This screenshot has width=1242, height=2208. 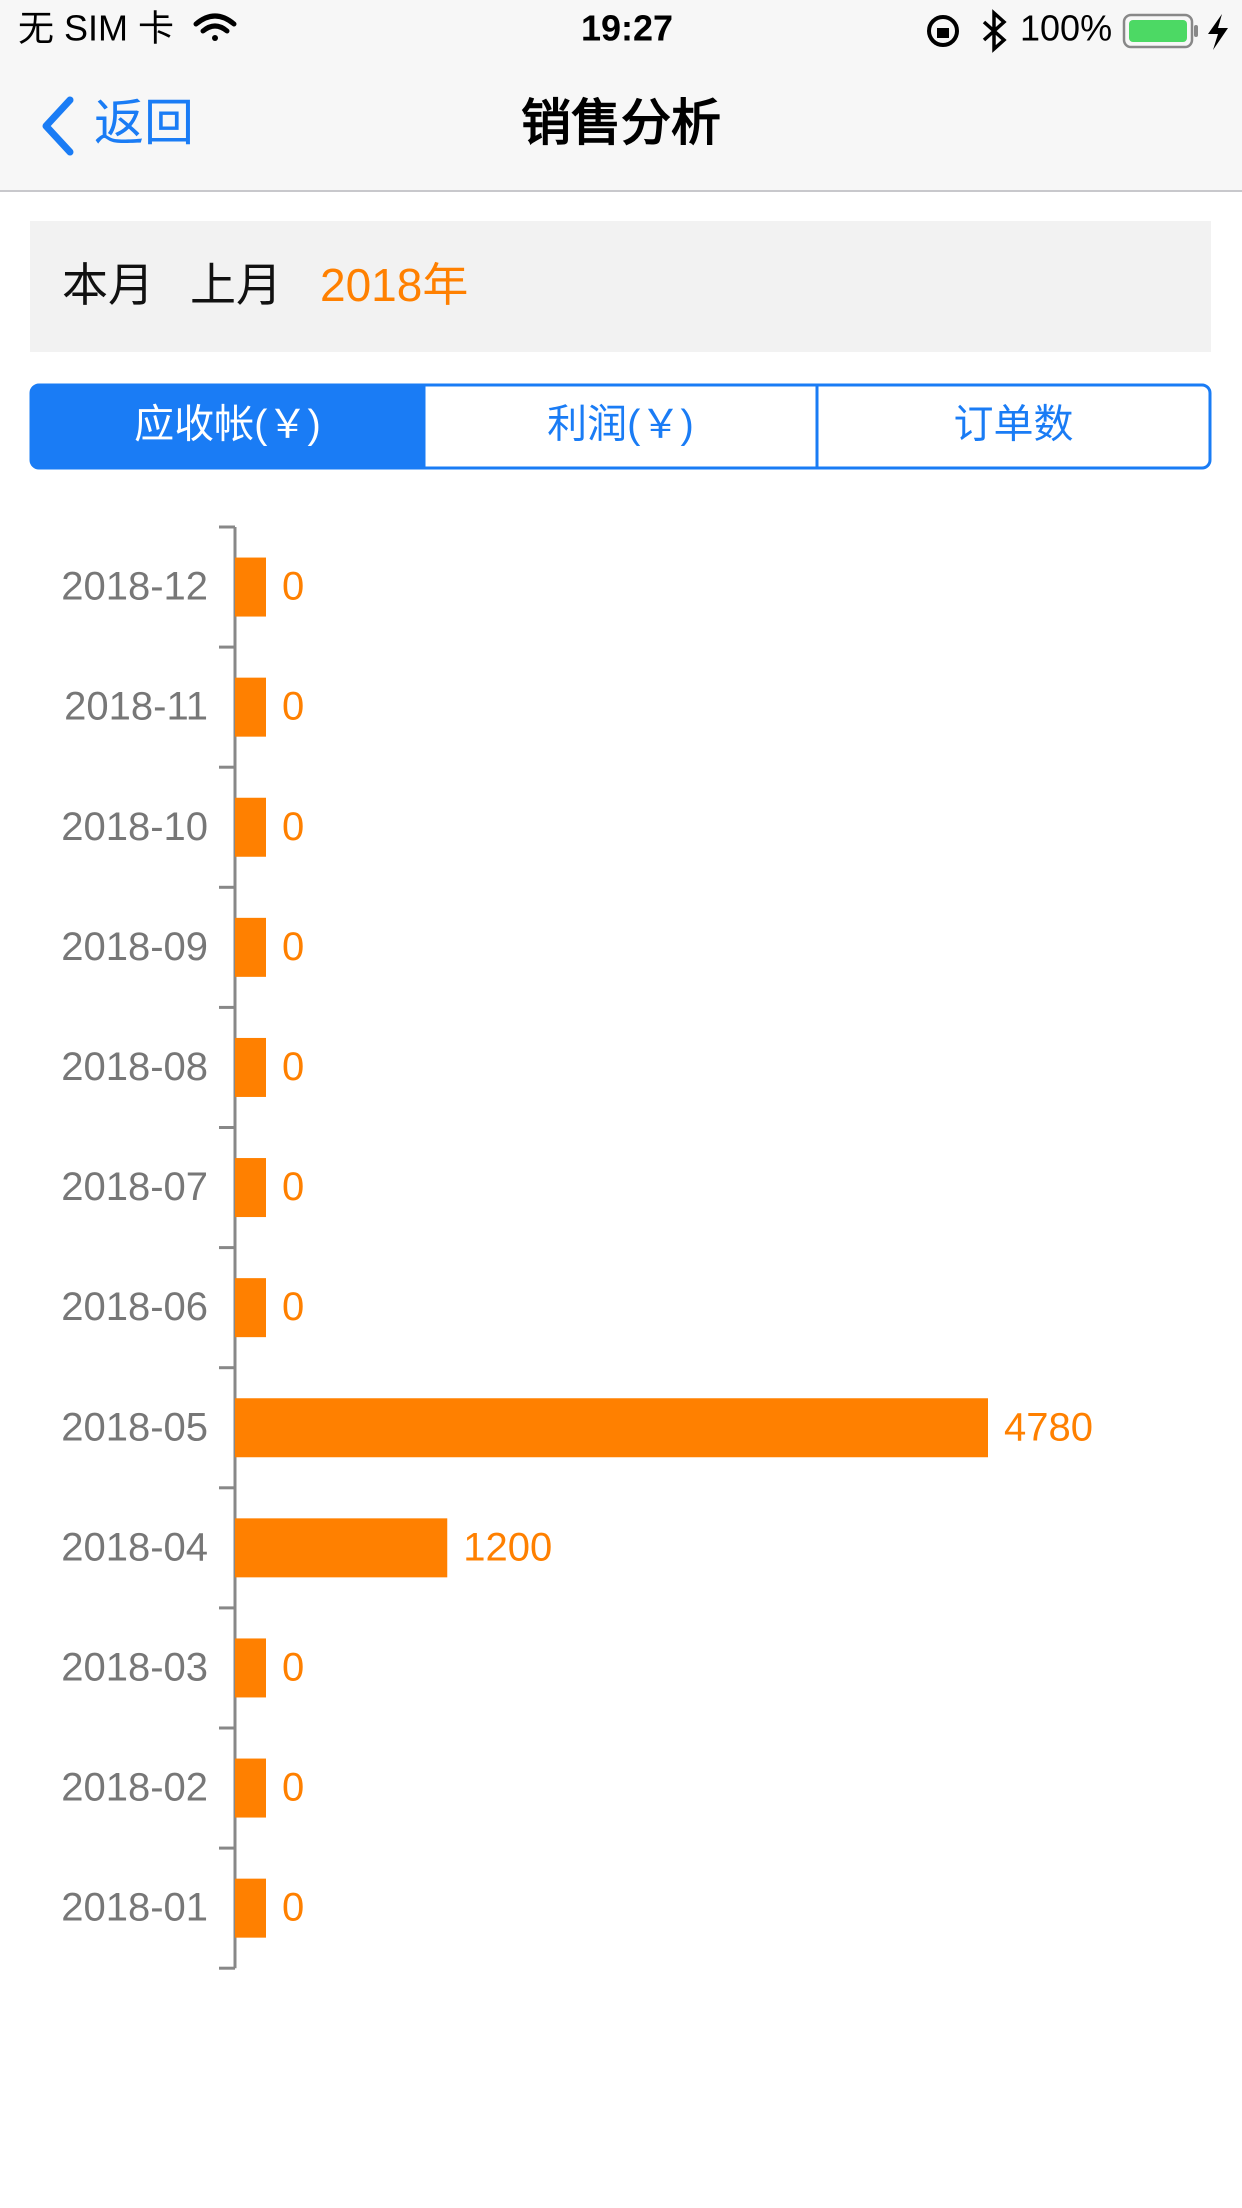 What do you see at coordinates (134, 1307) in the screenshot?
I see `category-label: 2018-06` at bounding box center [134, 1307].